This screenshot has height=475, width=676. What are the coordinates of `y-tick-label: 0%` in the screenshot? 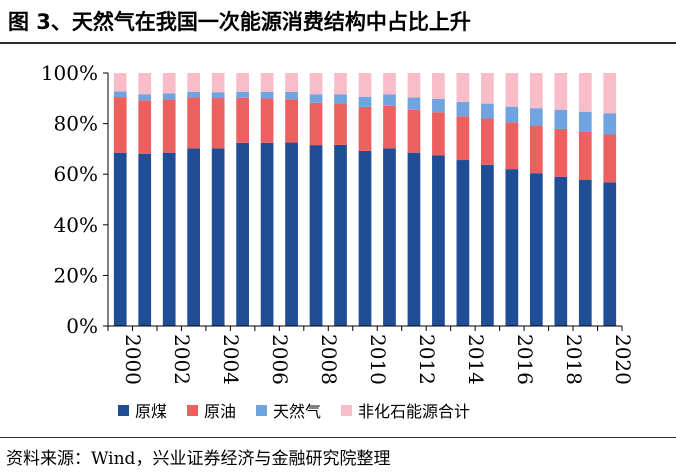 It's located at (82, 326).